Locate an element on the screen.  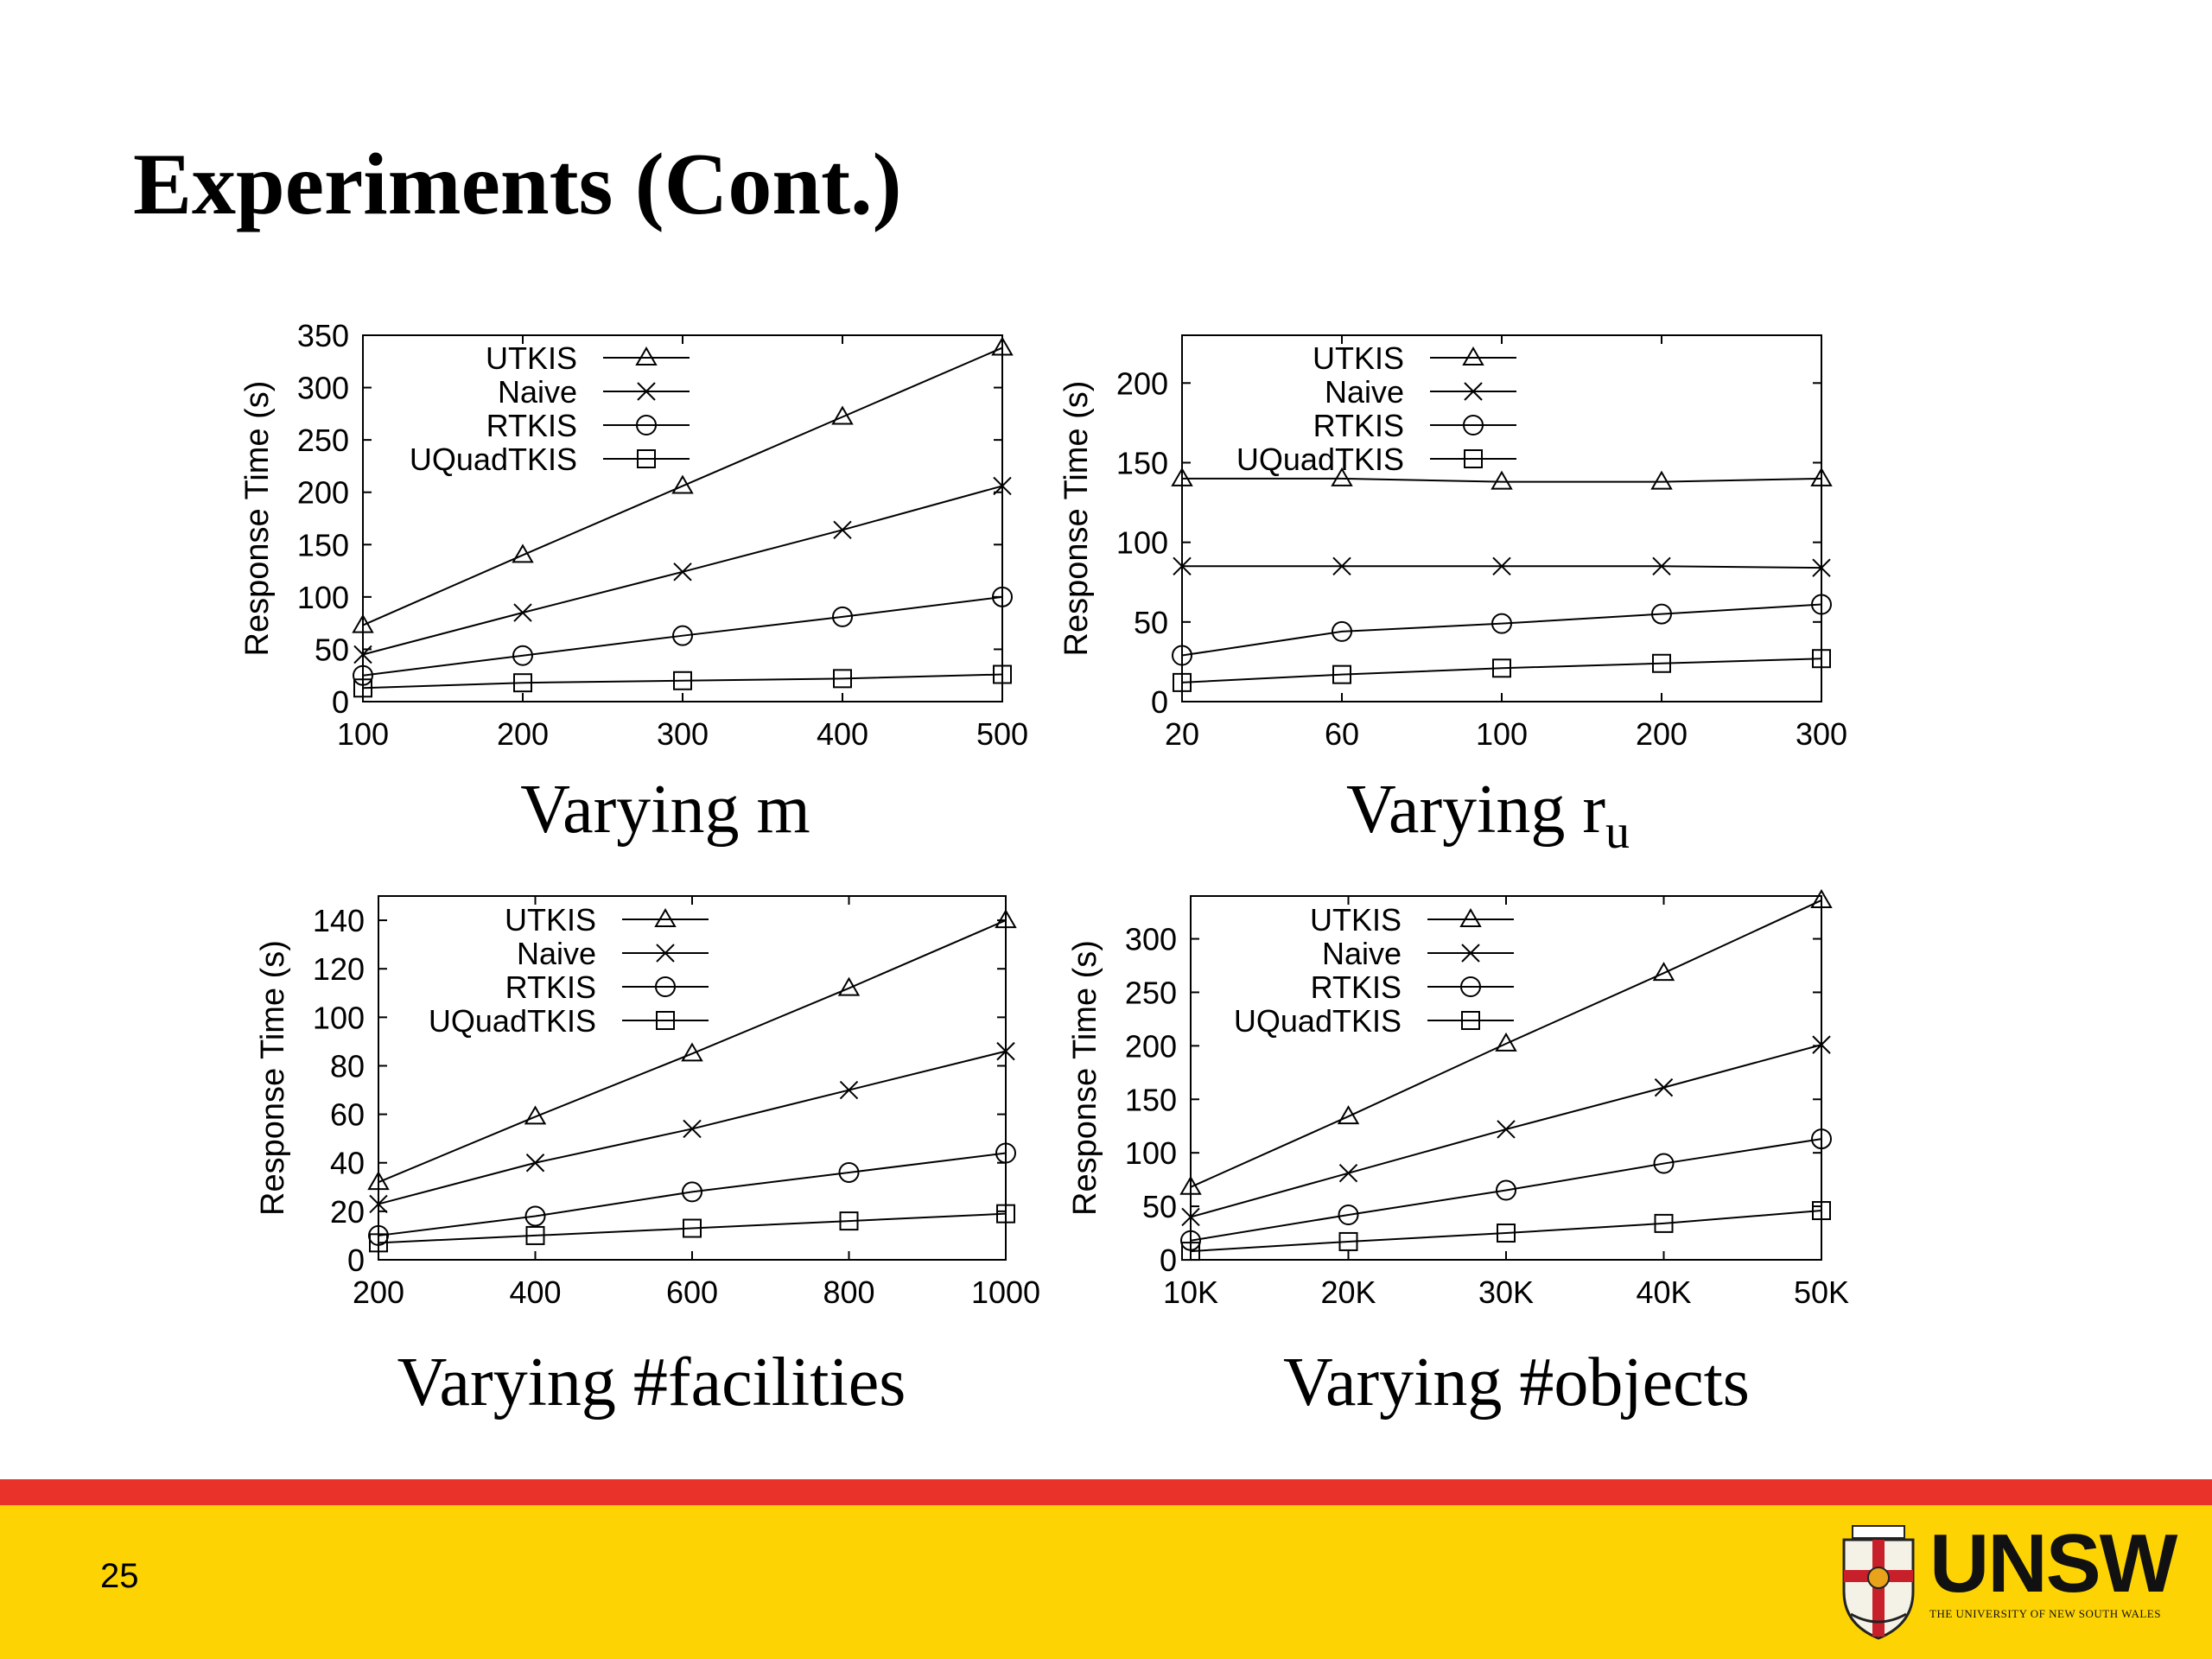
x-tick-label: 400 is located at coordinates (535, 1292).